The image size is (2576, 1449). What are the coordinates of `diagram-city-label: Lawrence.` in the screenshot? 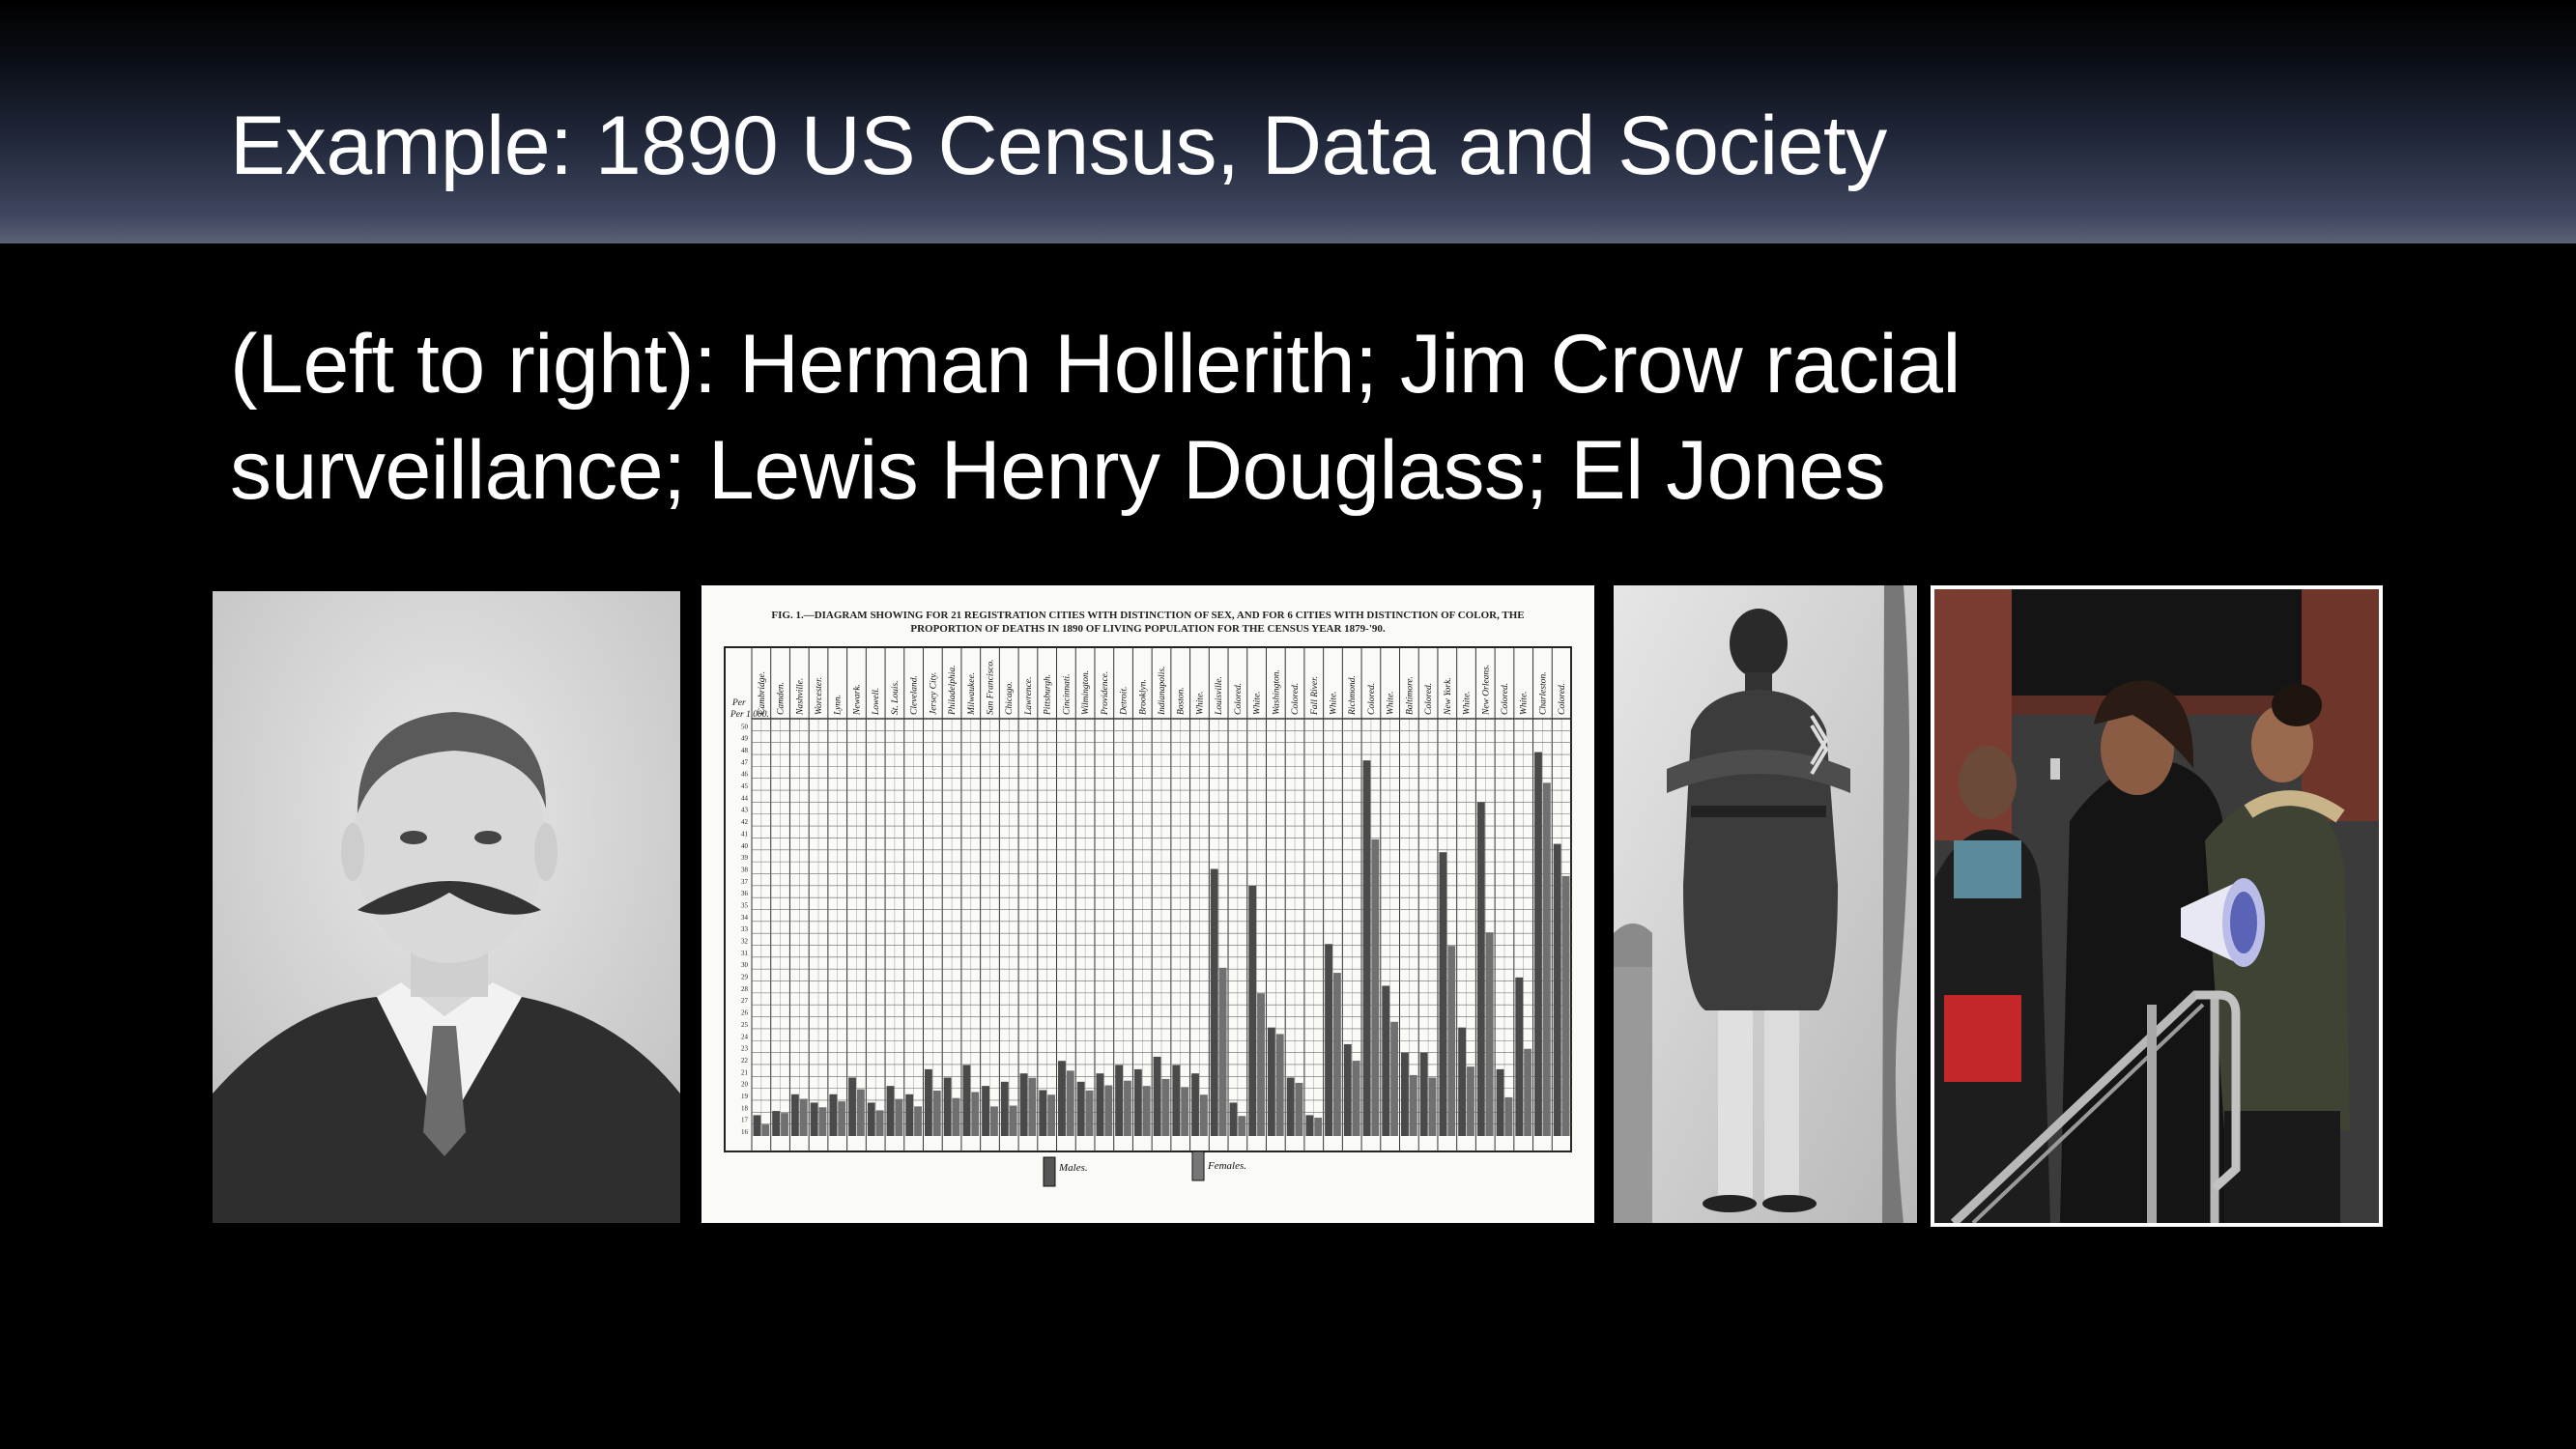 It's located at (1029, 697).